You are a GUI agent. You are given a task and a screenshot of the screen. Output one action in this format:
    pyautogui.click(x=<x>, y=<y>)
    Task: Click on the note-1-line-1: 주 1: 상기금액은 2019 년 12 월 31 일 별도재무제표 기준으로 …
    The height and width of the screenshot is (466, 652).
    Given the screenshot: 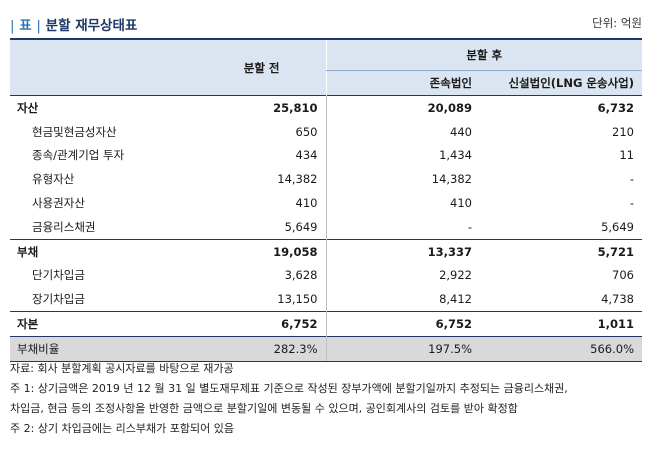 What is the action you would take?
    pyautogui.click(x=289, y=388)
    